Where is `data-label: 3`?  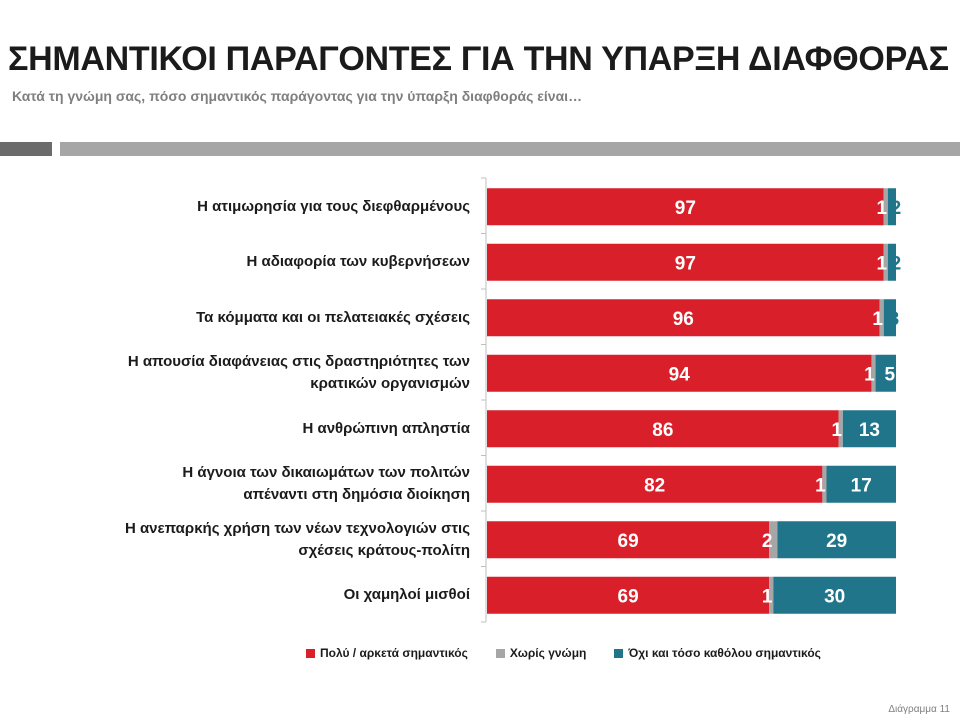
data-label: 3 is located at coordinates (894, 319).